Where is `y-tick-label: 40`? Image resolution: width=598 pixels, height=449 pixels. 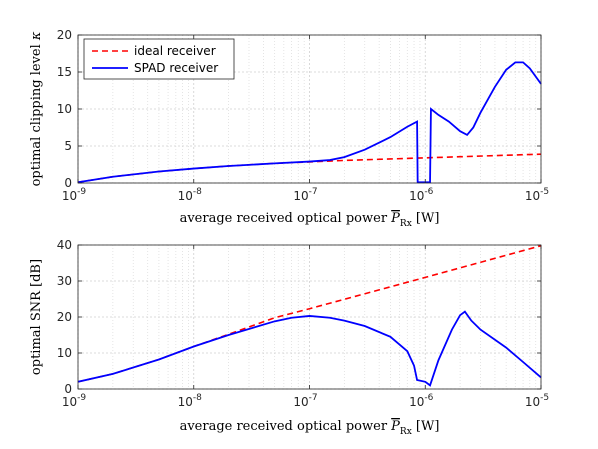
y-tick-label: 40 is located at coordinates (64, 245).